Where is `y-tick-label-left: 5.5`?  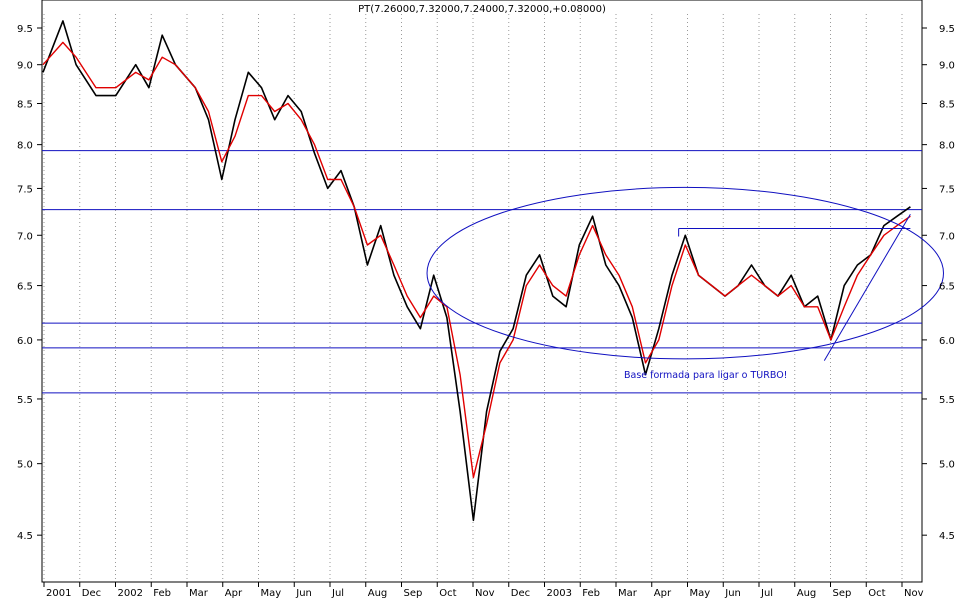 y-tick-label-left: 5.5 is located at coordinates (25, 400).